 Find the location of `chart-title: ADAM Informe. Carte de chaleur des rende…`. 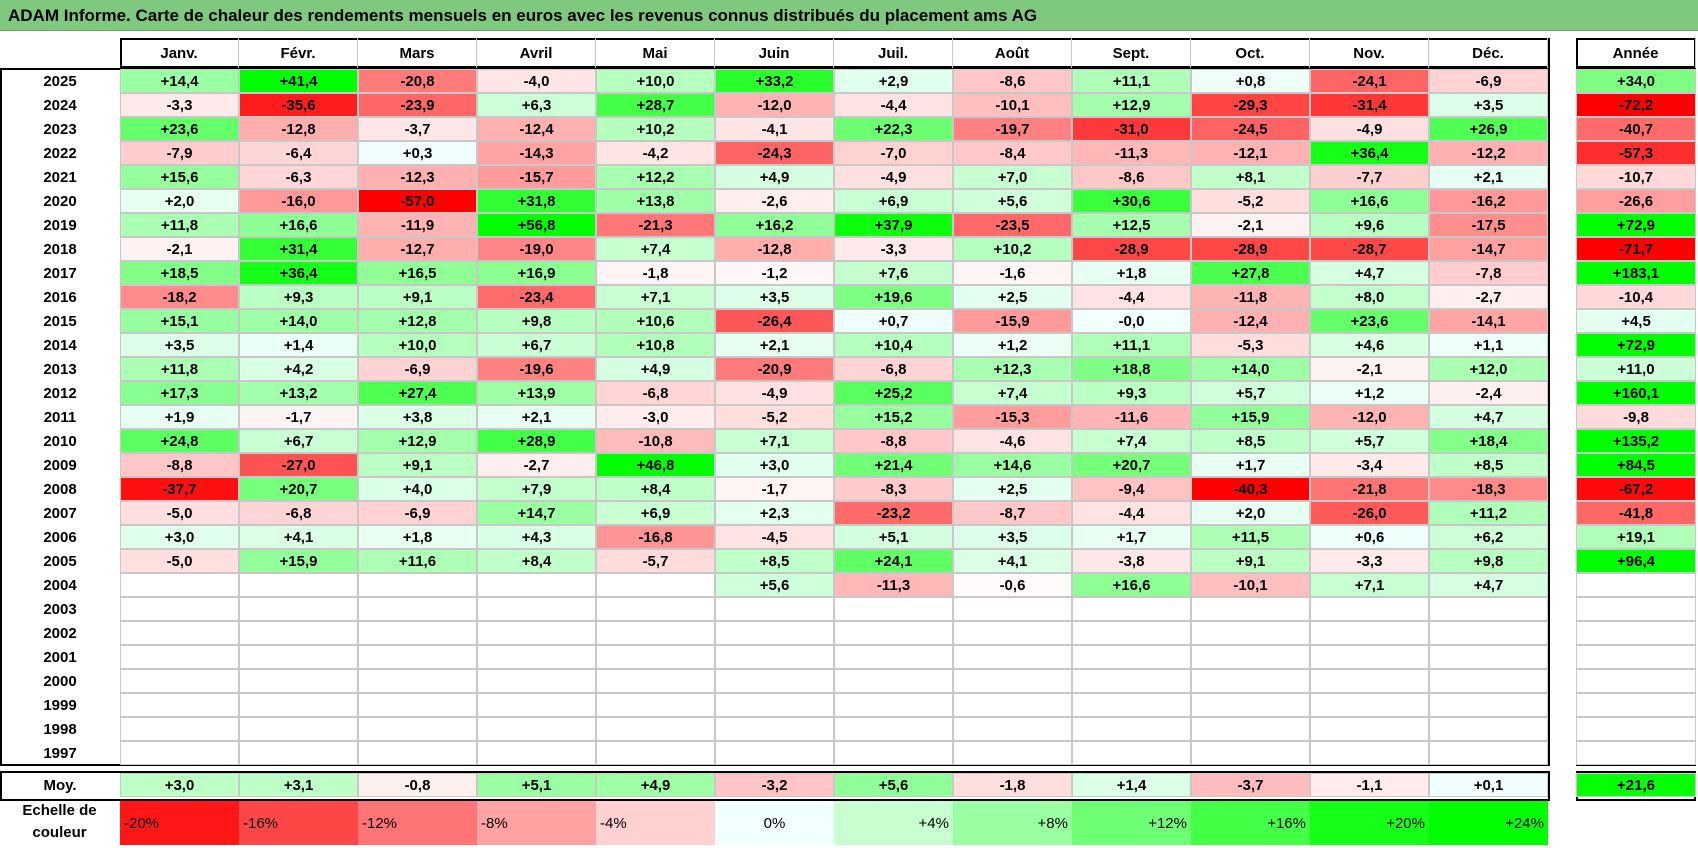

chart-title: ADAM Informe. Carte de chaleur des rende… is located at coordinates (523, 15).